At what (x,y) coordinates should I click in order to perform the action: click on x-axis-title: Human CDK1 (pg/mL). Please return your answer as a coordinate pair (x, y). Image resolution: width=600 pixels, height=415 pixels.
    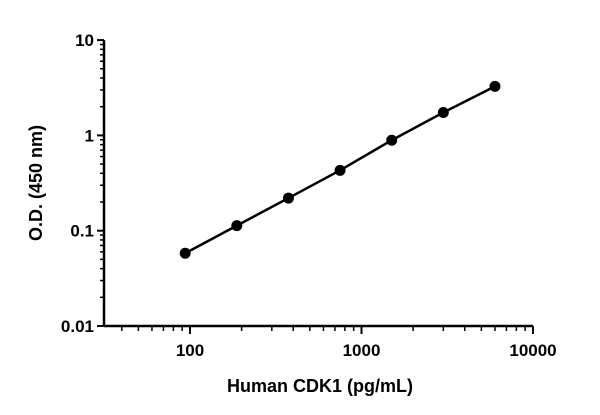
    Looking at the image, I should click on (320, 386).